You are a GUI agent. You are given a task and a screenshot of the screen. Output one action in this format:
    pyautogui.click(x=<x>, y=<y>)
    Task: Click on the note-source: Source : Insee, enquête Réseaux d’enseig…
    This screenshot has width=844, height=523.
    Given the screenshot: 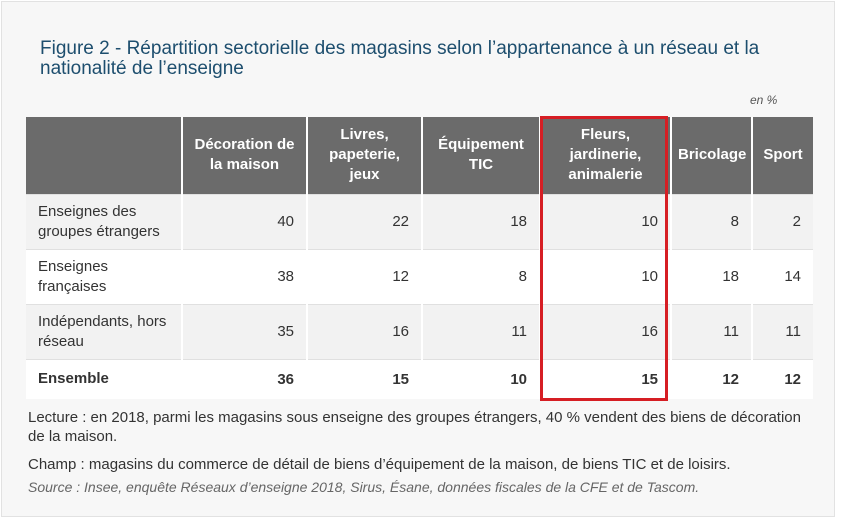 What is the action you would take?
    pyautogui.click(x=364, y=487)
    